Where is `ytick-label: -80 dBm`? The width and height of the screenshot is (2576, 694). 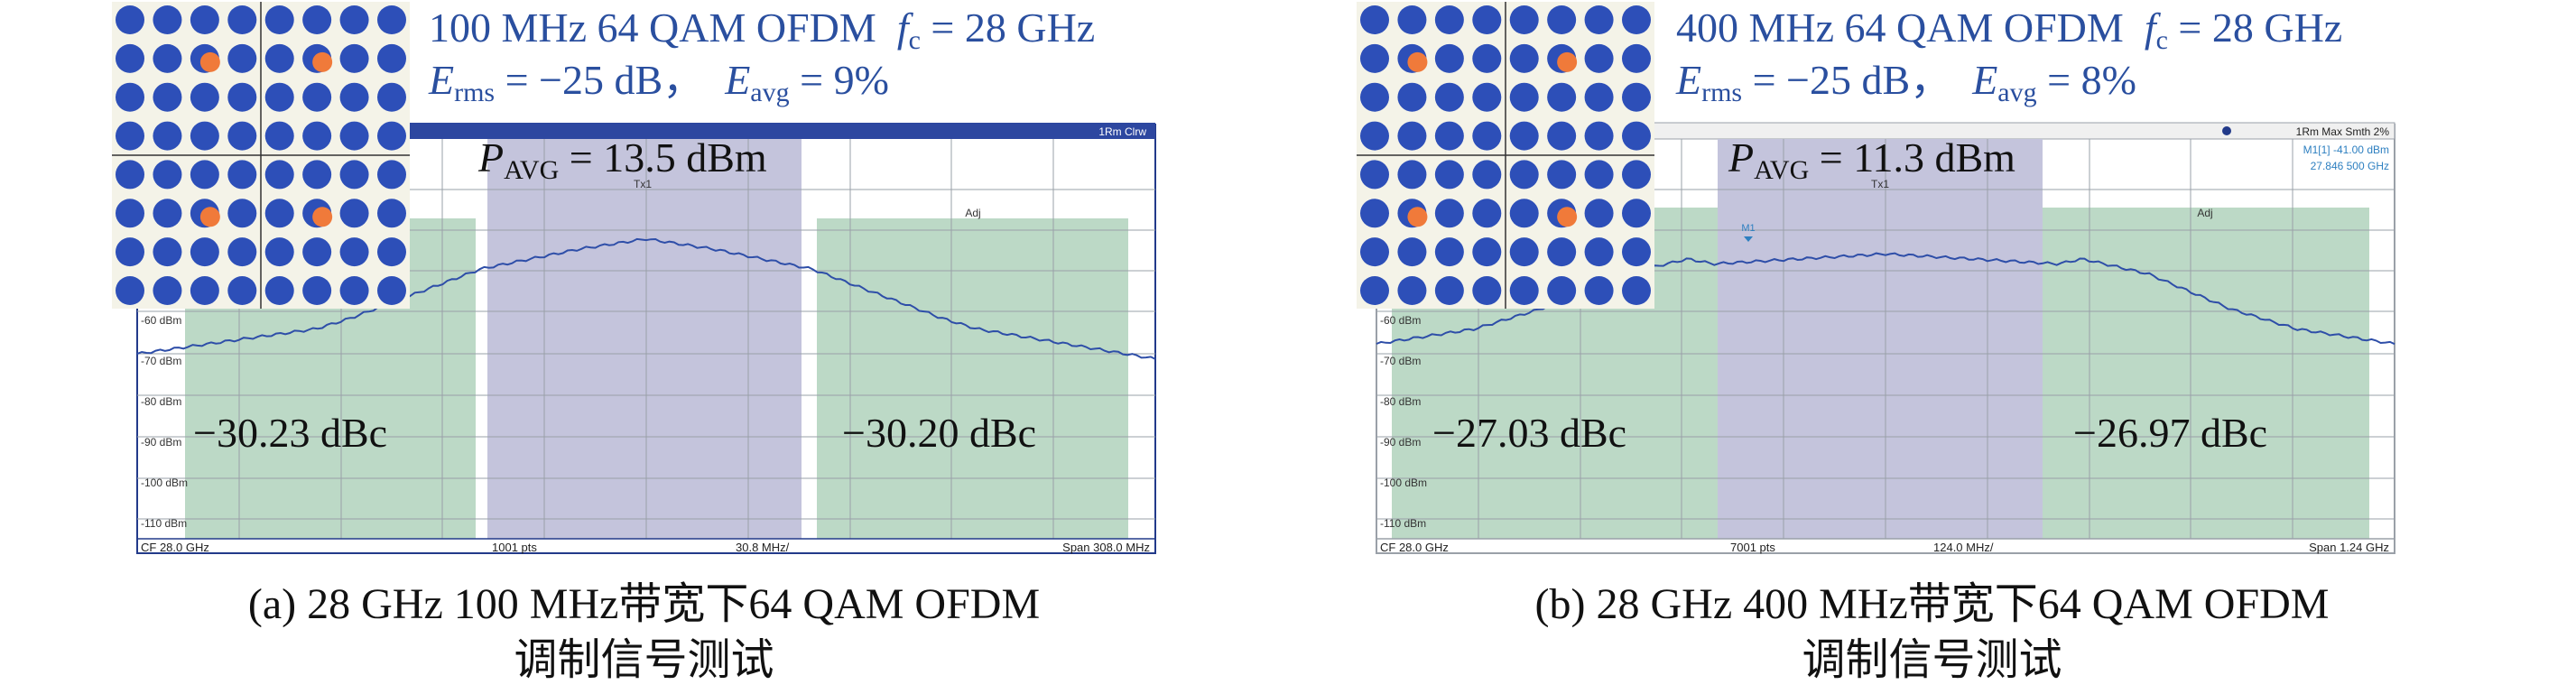
ytick-label: -80 dBm is located at coordinates (1400, 401).